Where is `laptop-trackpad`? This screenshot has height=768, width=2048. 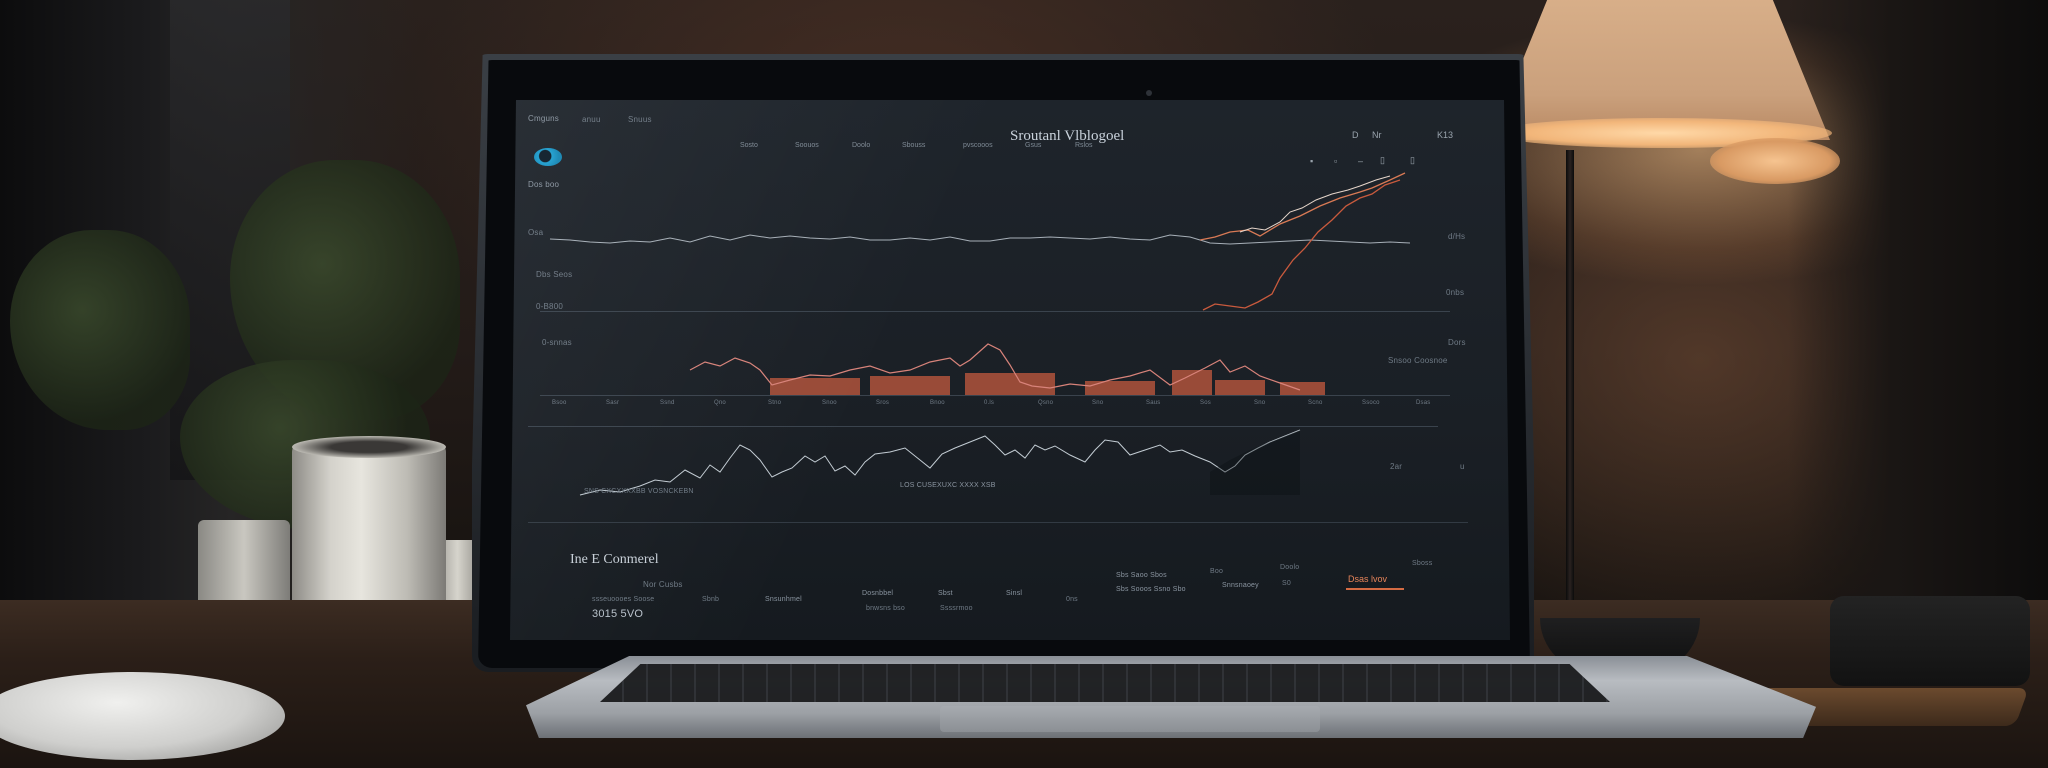
laptop-trackpad is located at coordinates (1130, 719).